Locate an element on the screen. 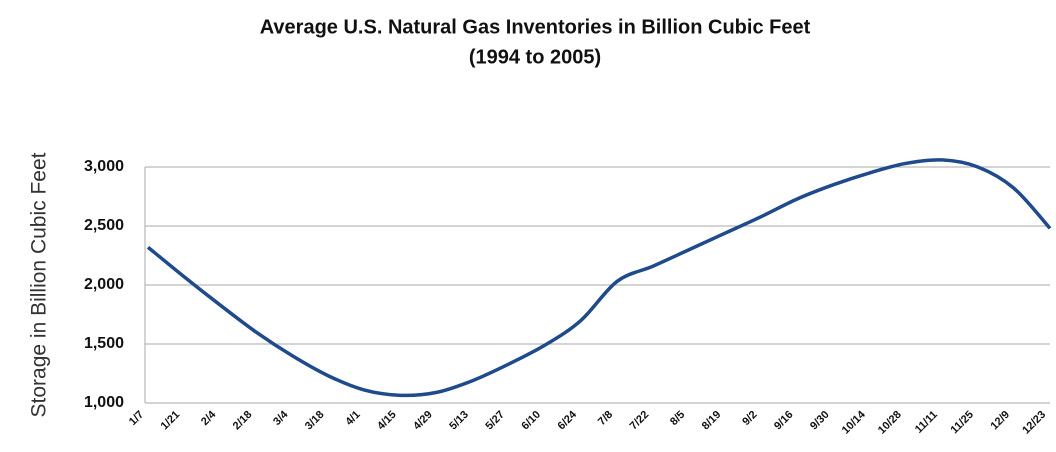  x-tick-label: 4/1 is located at coordinates (352, 418).